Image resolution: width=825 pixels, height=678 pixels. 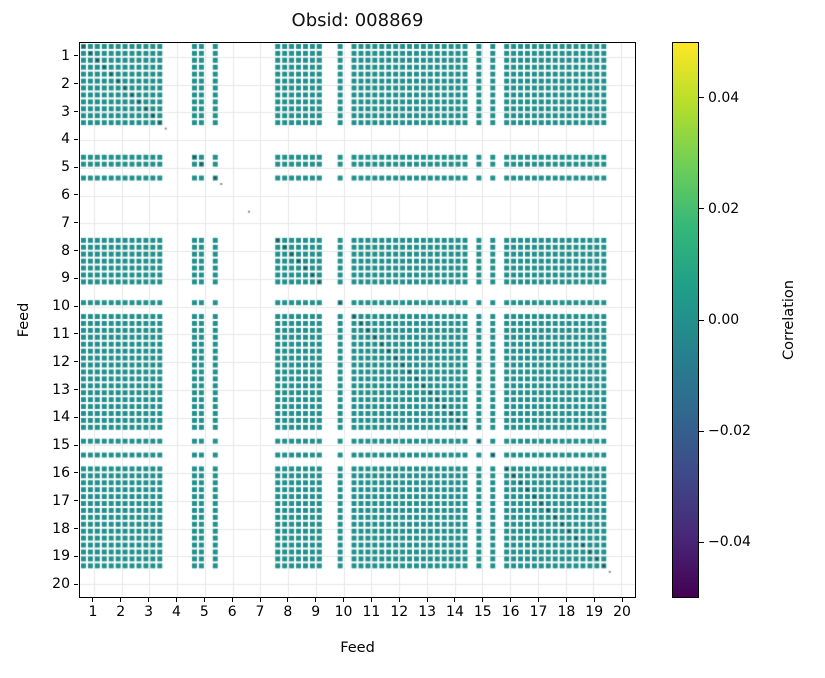 I want to click on colorbar-tick-label: 0.04, so click(x=724, y=97).